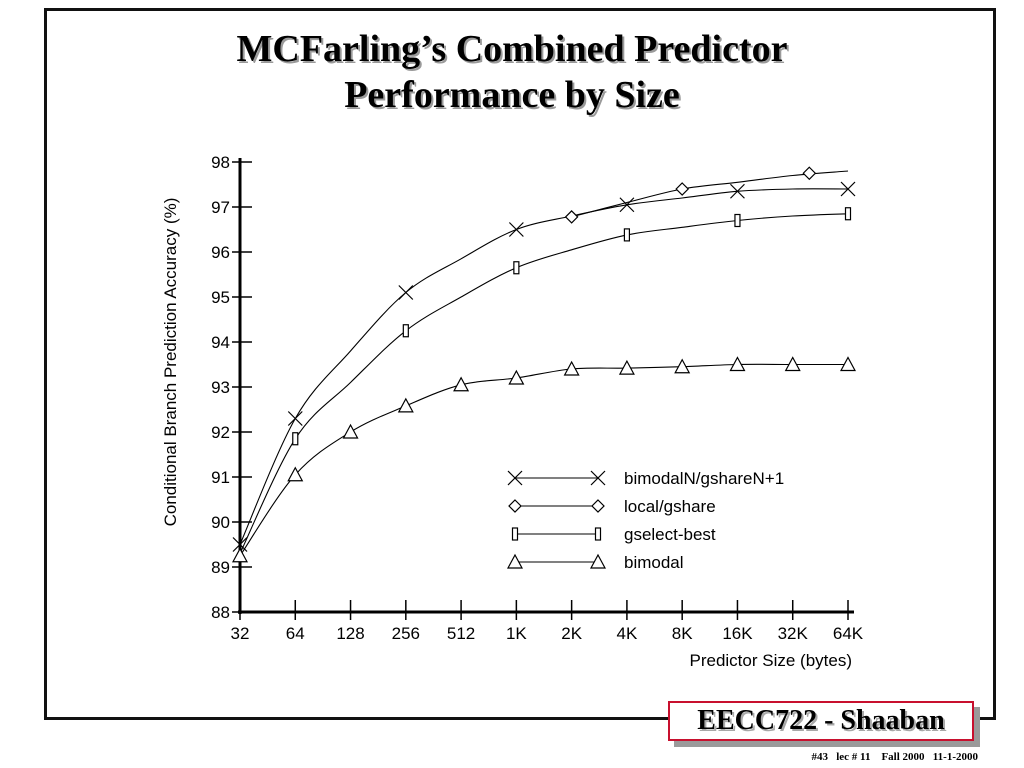 The image size is (1024, 768). I want to click on legend-entry: local/gshare, so click(612, 506).